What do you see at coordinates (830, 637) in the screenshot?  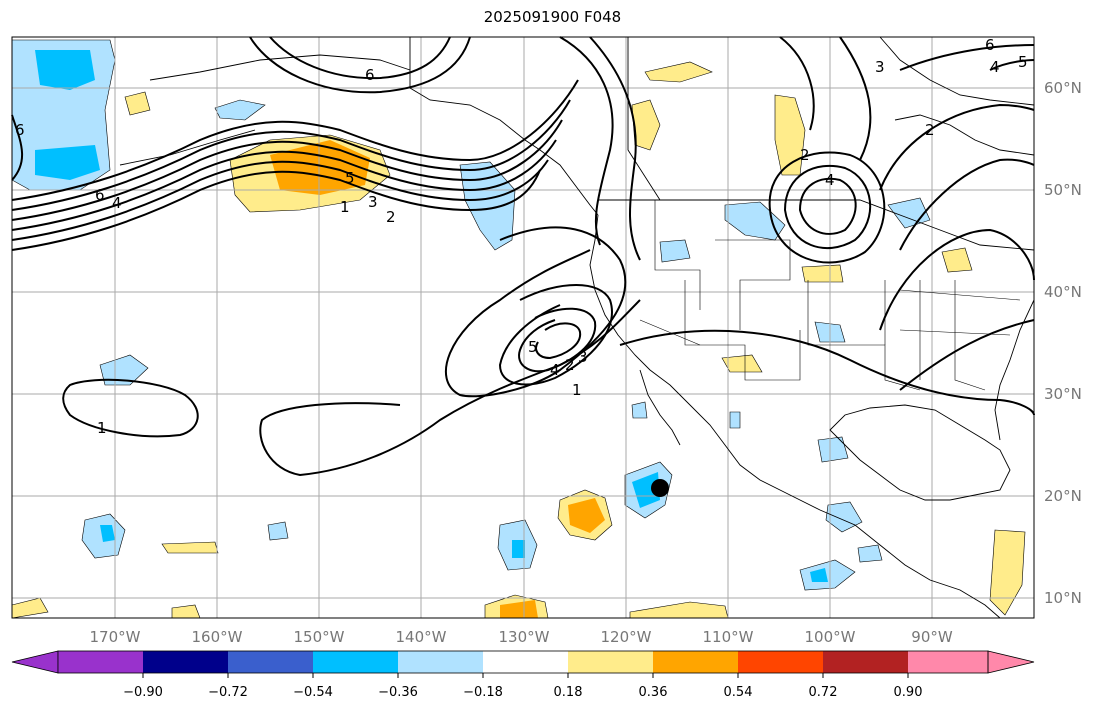 I see `lon-tick-label: 100°W` at bounding box center [830, 637].